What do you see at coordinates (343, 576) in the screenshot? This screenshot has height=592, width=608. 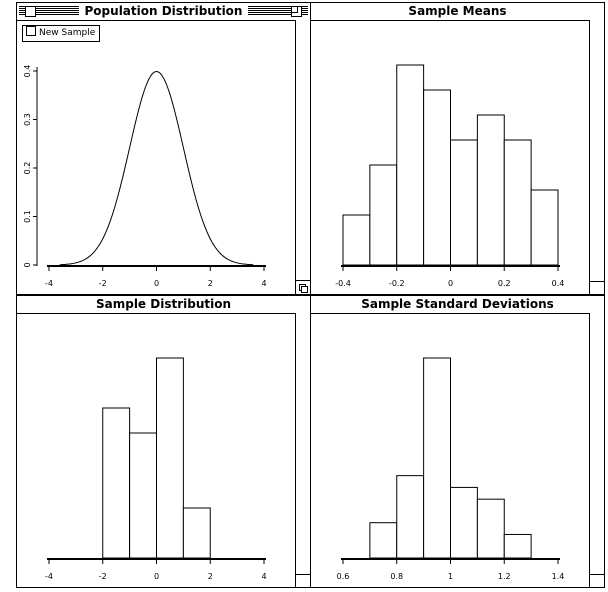 I see `x-tick-label: 0.6` at bounding box center [343, 576].